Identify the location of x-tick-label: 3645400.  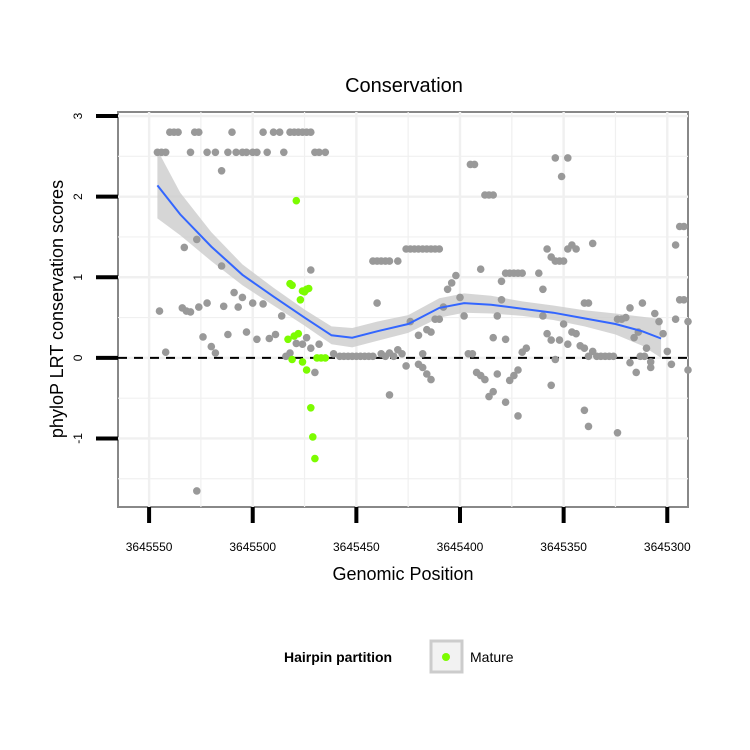
(460, 547).